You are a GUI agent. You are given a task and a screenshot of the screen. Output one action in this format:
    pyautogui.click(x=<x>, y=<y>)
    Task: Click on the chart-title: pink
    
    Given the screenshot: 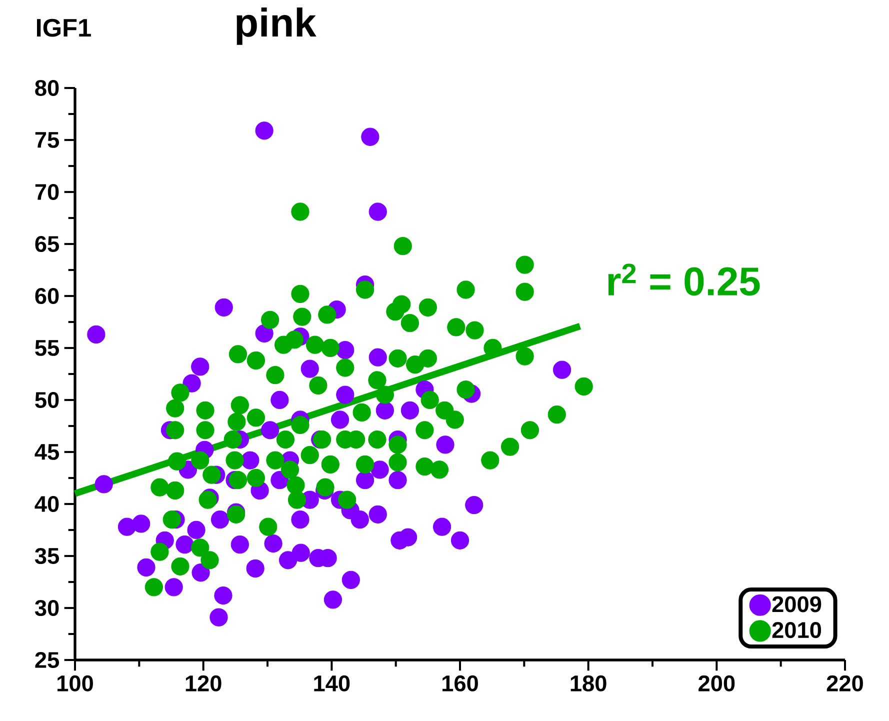 What is the action you would take?
    pyautogui.click(x=276, y=26)
    